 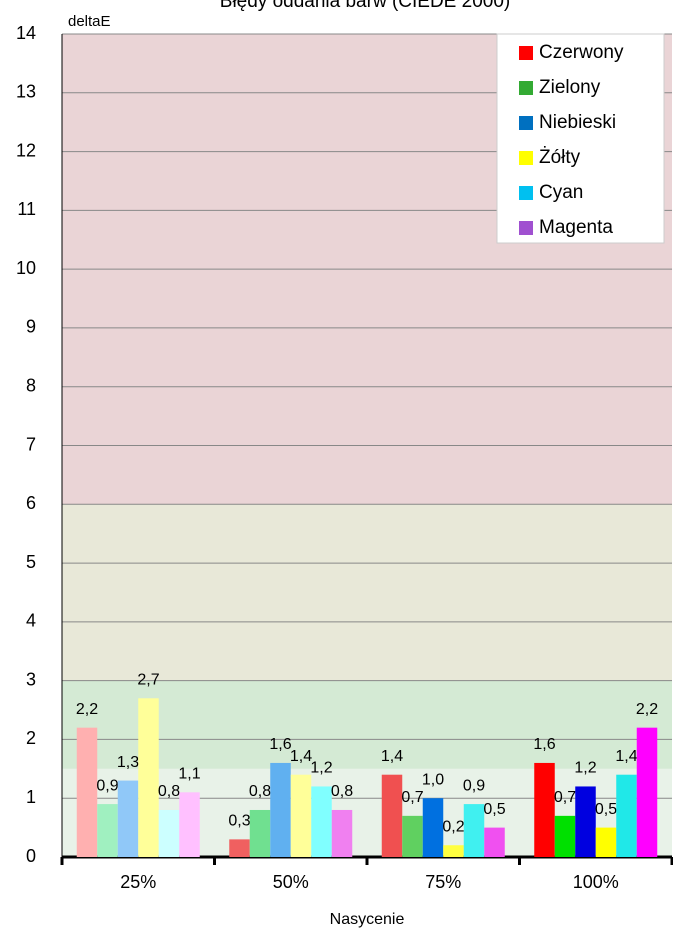 I want to click on y-axis-label: deltaE, so click(x=89, y=21).